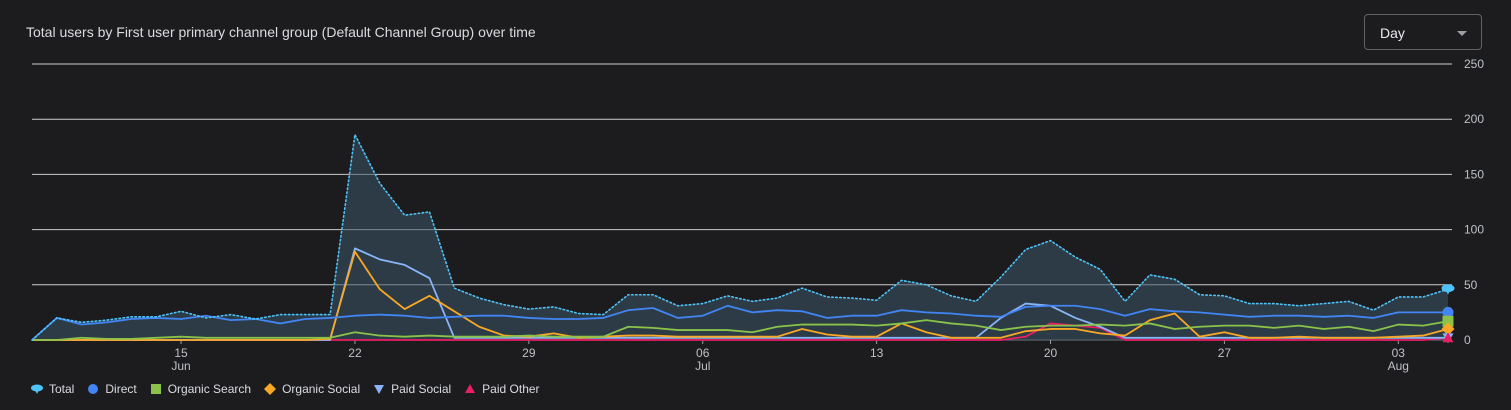  I want to click on y-tick-label: 250, so click(1474, 64).